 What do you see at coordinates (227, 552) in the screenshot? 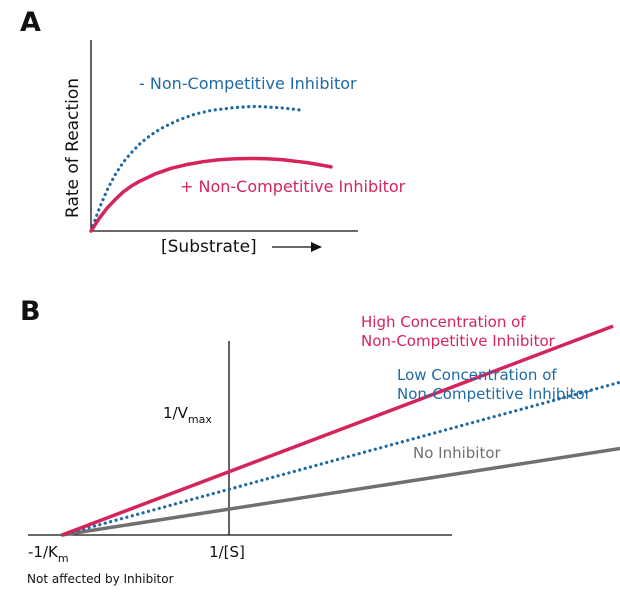
I see `panel-b-x-axis-label: 1/[S]` at bounding box center [227, 552].